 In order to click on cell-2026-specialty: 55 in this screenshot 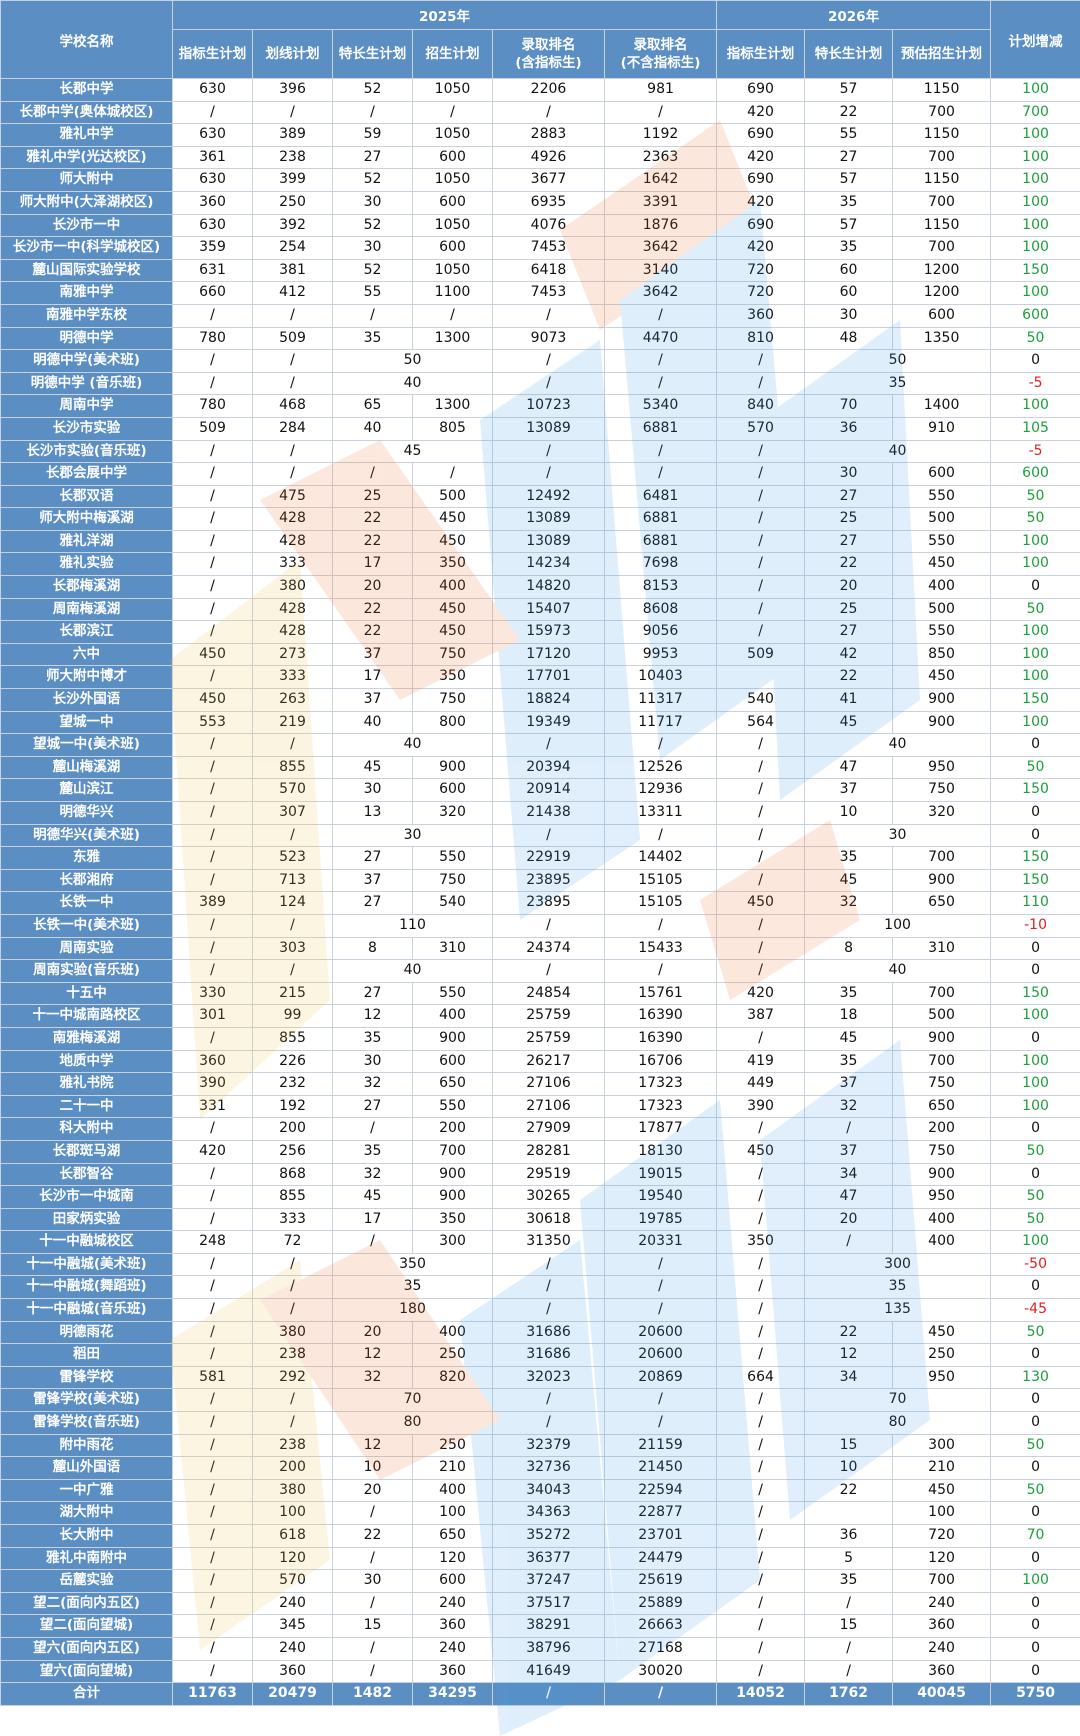, I will do `click(849, 135)`.